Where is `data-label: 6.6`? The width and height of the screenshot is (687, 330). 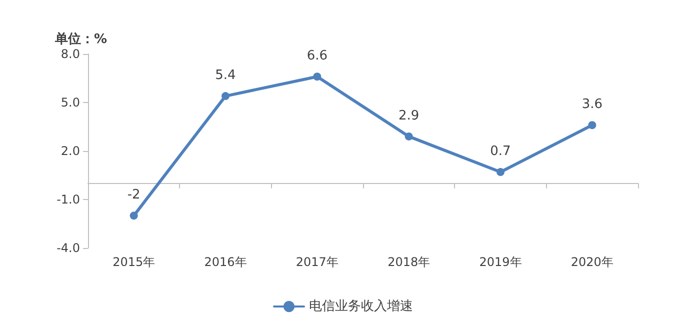 data-label: 6.6 is located at coordinates (317, 56).